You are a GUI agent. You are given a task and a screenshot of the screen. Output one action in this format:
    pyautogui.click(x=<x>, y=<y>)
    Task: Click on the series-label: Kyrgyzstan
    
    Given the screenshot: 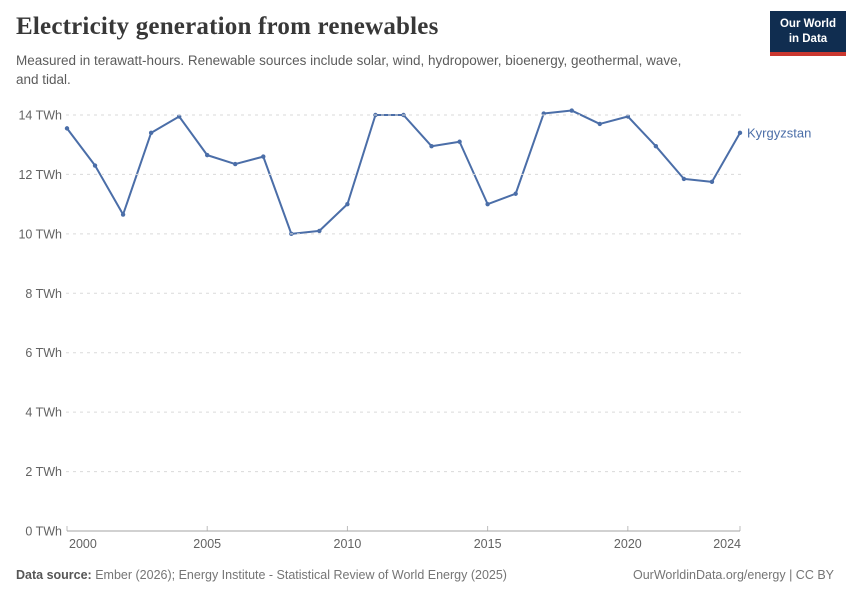 What is the action you would take?
    pyautogui.click(x=779, y=132)
    